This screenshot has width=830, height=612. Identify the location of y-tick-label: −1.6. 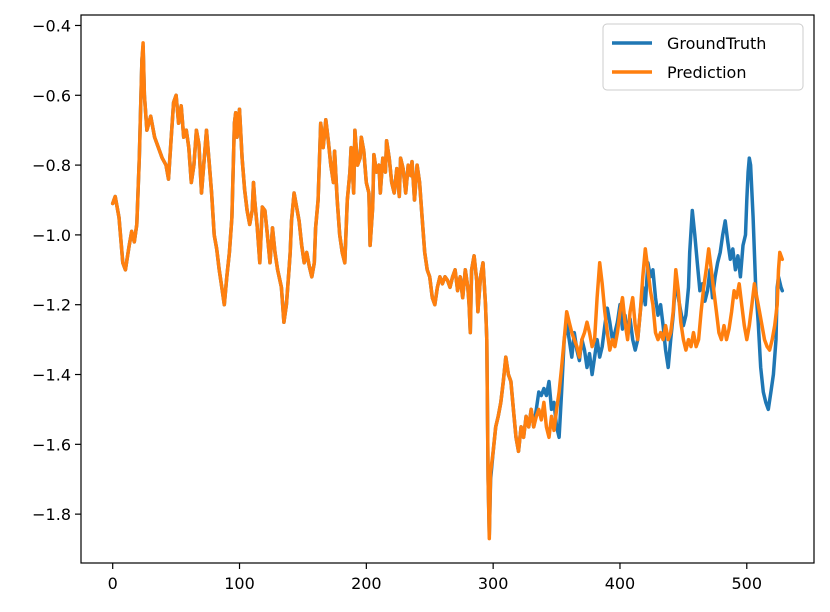
(51, 444).